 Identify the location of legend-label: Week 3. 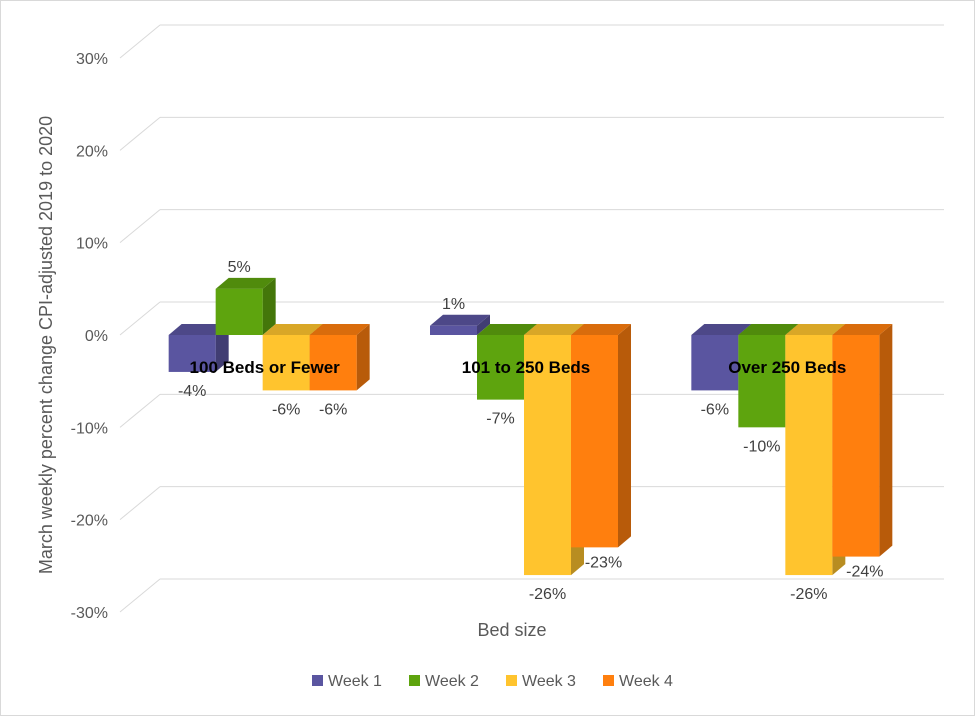
(549, 681).